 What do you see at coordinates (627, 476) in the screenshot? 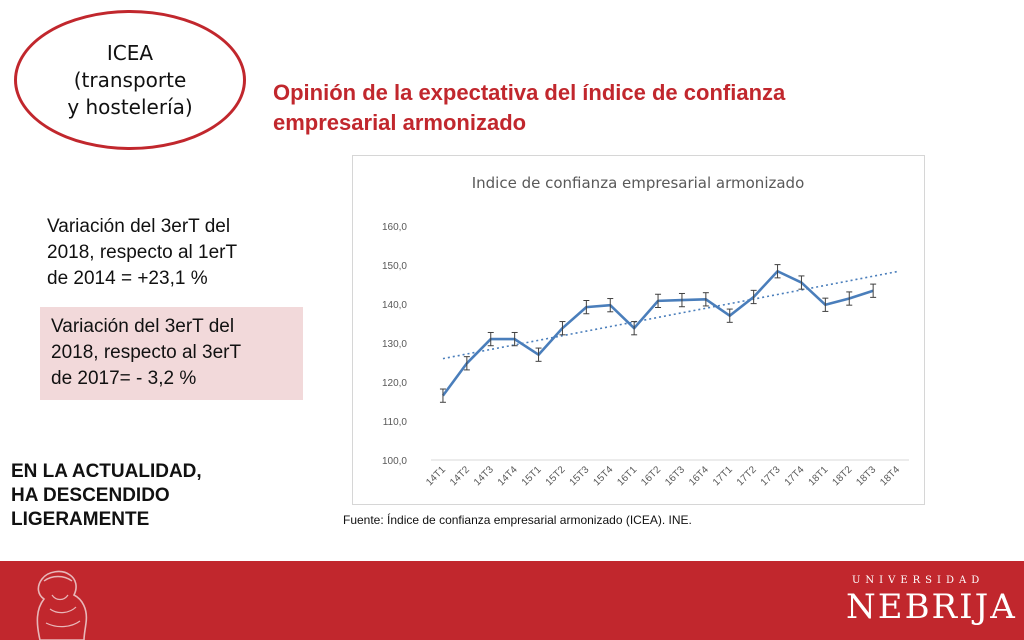
I see `x-tick-label: 16T1` at bounding box center [627, 476].